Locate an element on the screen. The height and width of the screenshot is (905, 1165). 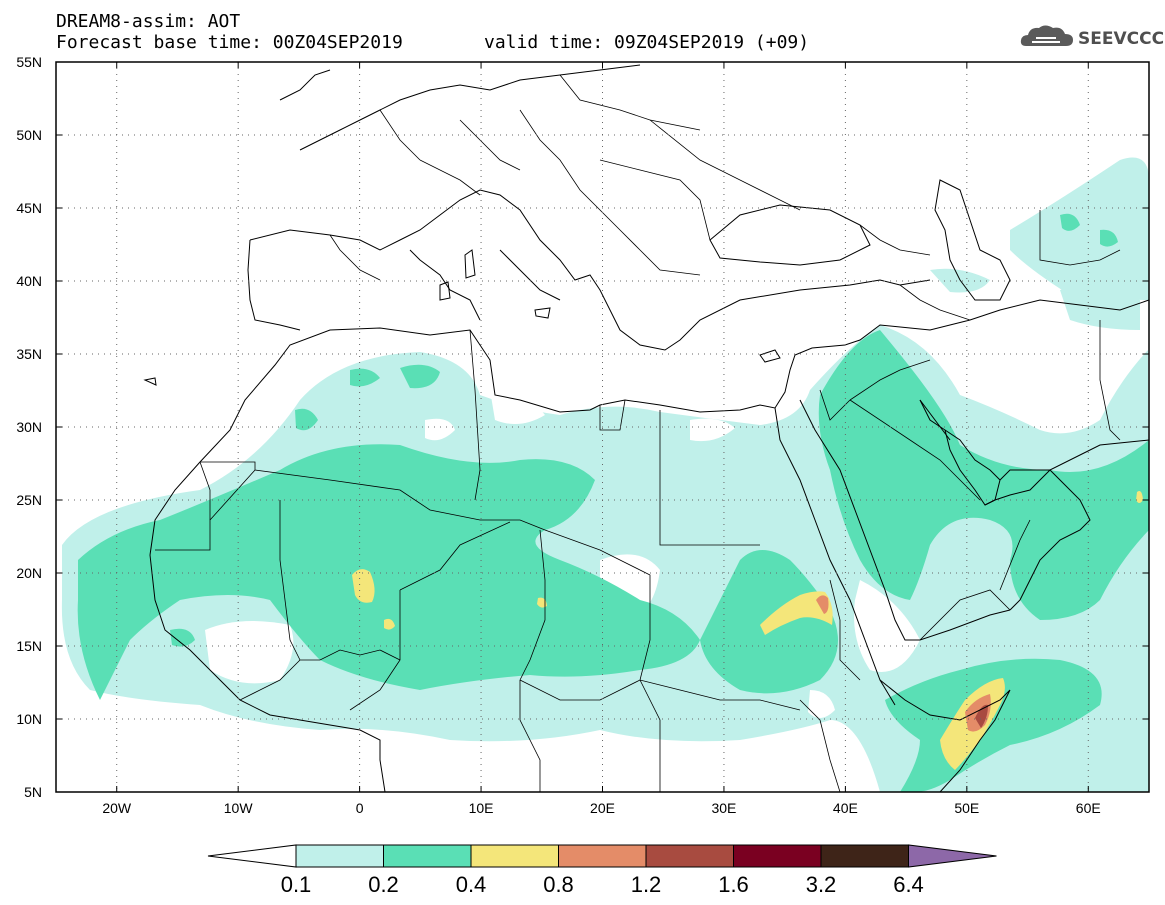
lon-label: 20E is located at coordinates (602, 808).